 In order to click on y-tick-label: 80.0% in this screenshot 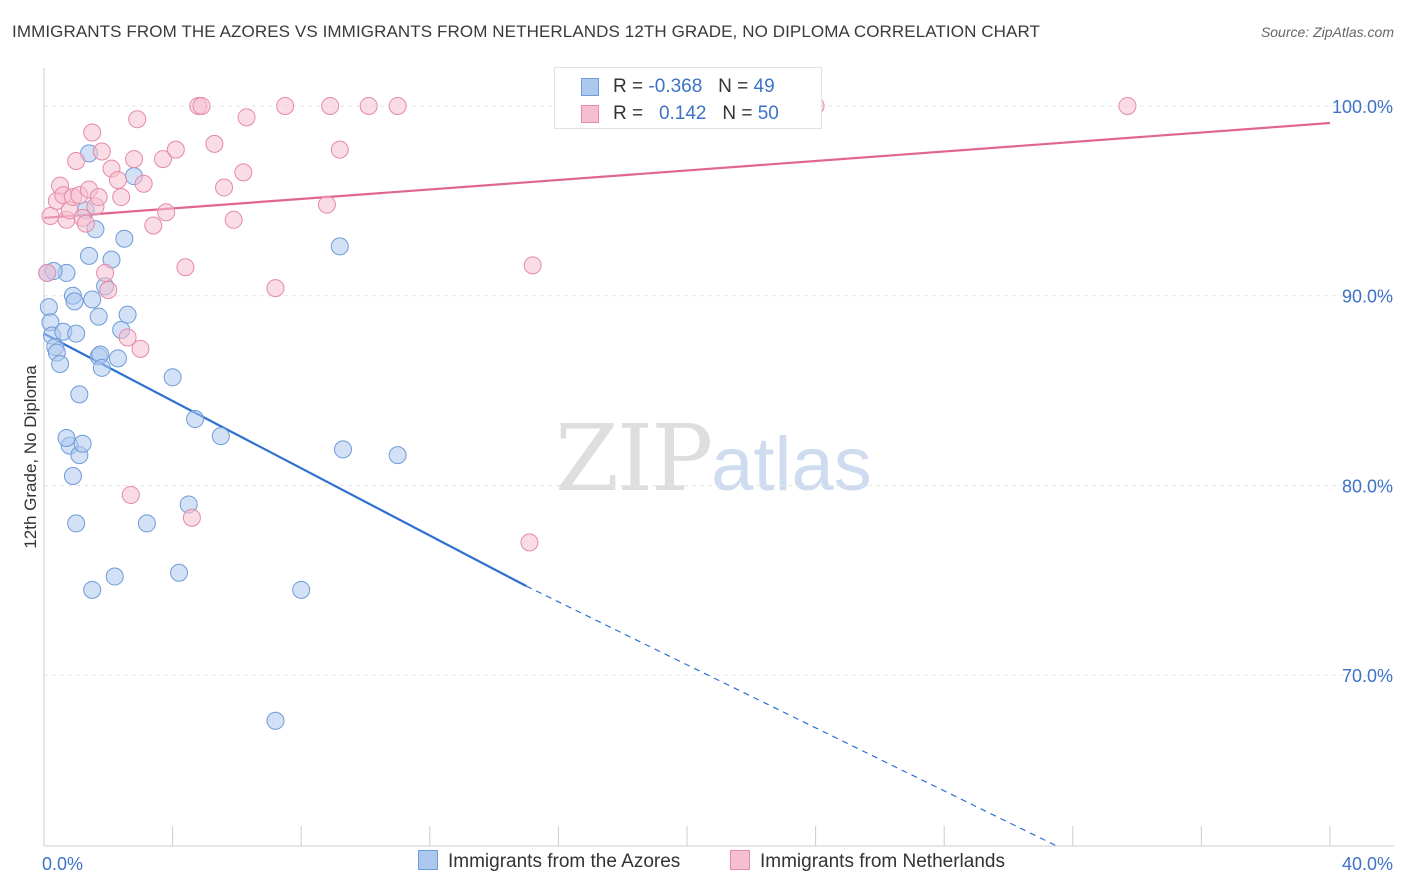, I will do `click(1367, 486)`.